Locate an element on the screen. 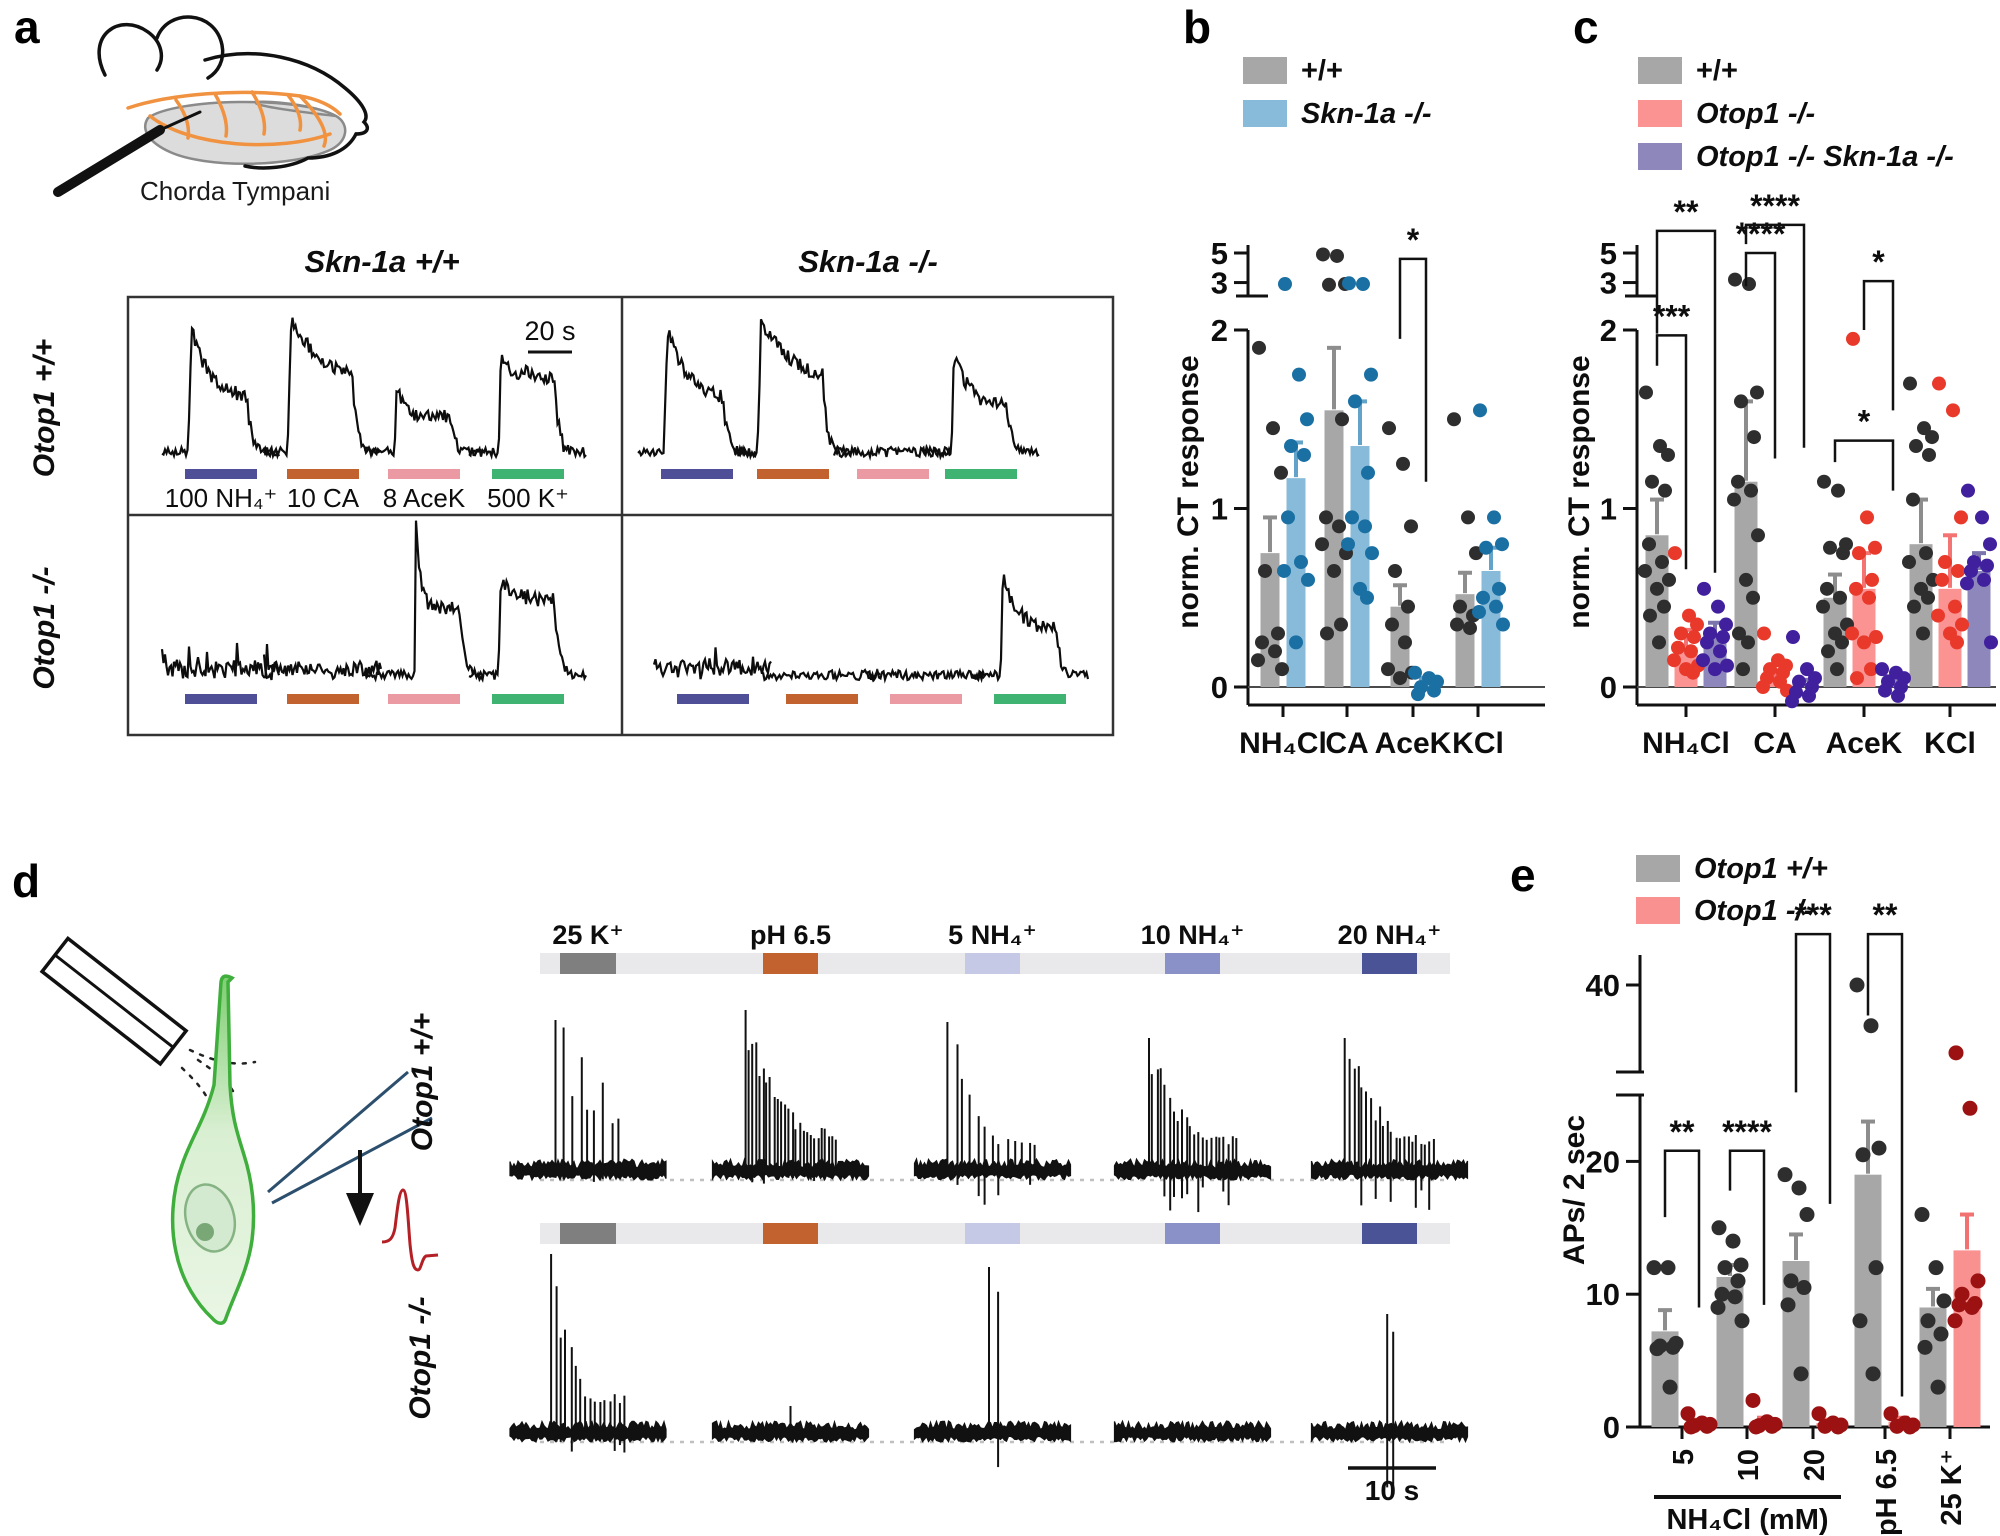  sig-label: **** is located at coordinates (1775, 206).